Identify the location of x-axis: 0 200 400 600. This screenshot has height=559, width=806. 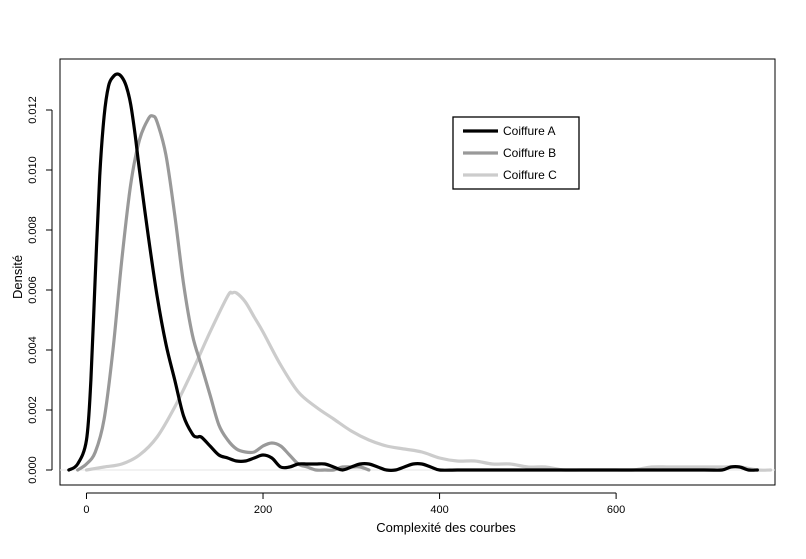
(354, 504).